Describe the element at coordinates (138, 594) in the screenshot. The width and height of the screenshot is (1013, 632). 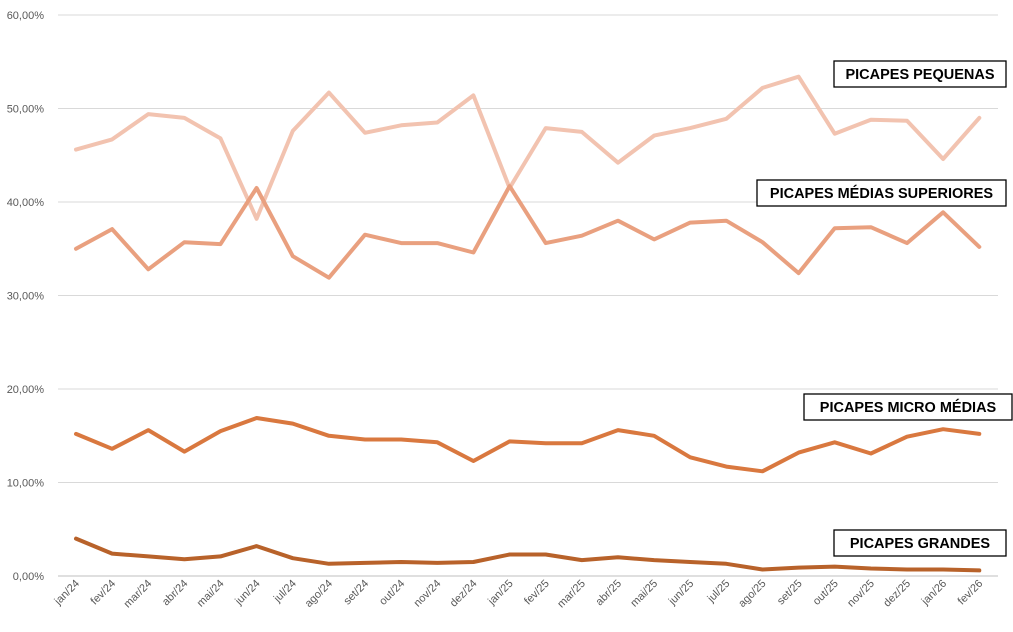
I see `x-tick-label: mar/24` at that location.